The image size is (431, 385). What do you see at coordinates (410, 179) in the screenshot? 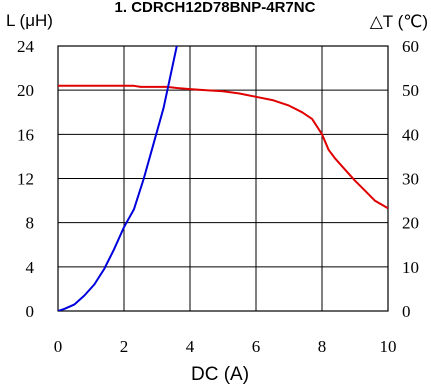
I see `y-right-tick-label: 30` at bounding box center [410, 179].